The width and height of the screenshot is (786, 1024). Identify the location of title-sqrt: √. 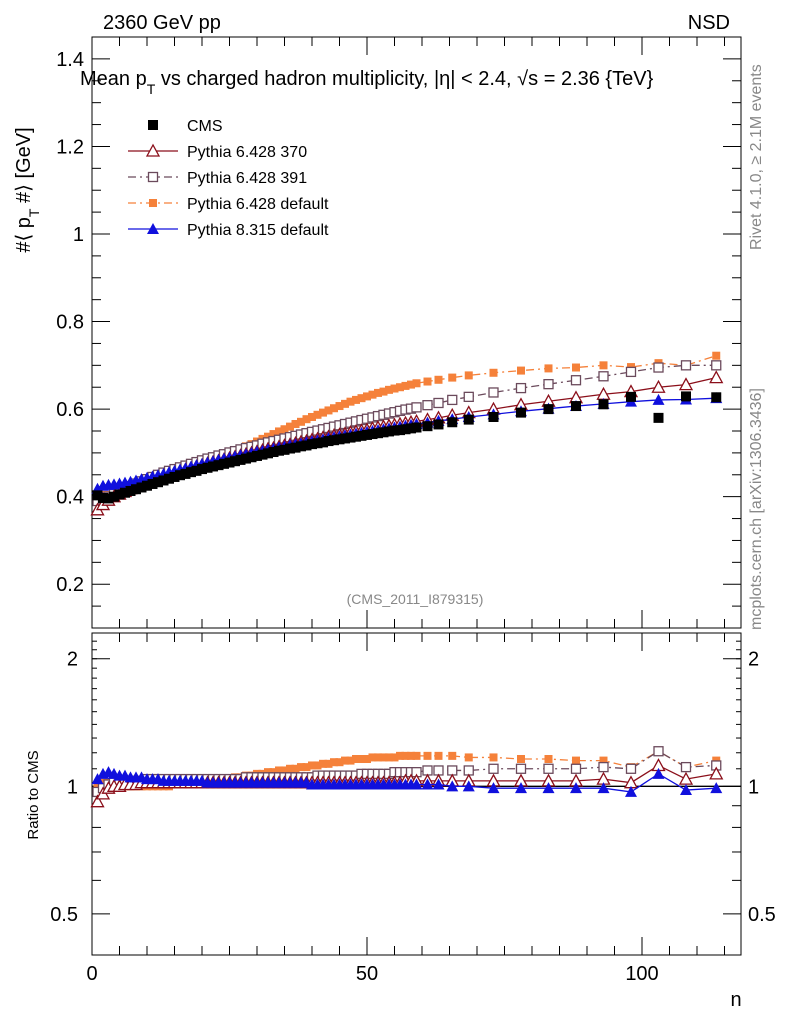
(522, 79).